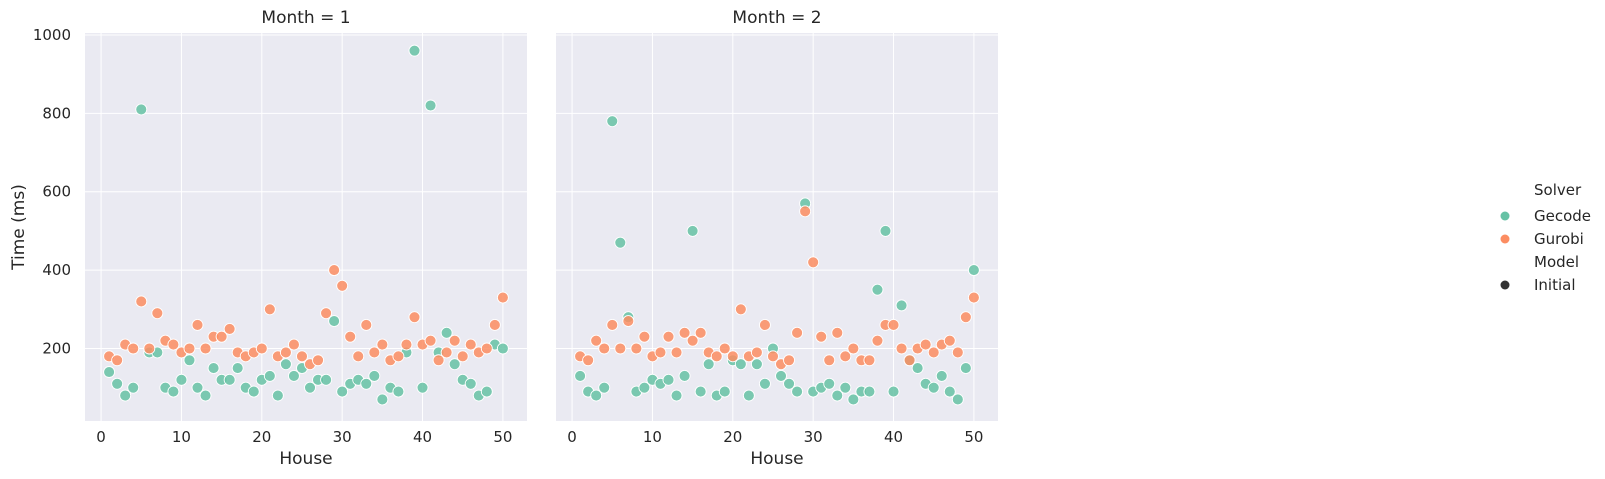 The height and width of the screenshot is (479, 1605). I want to click on x-tick-labels: 0 10 20 30 40 50, so click(775, 437).